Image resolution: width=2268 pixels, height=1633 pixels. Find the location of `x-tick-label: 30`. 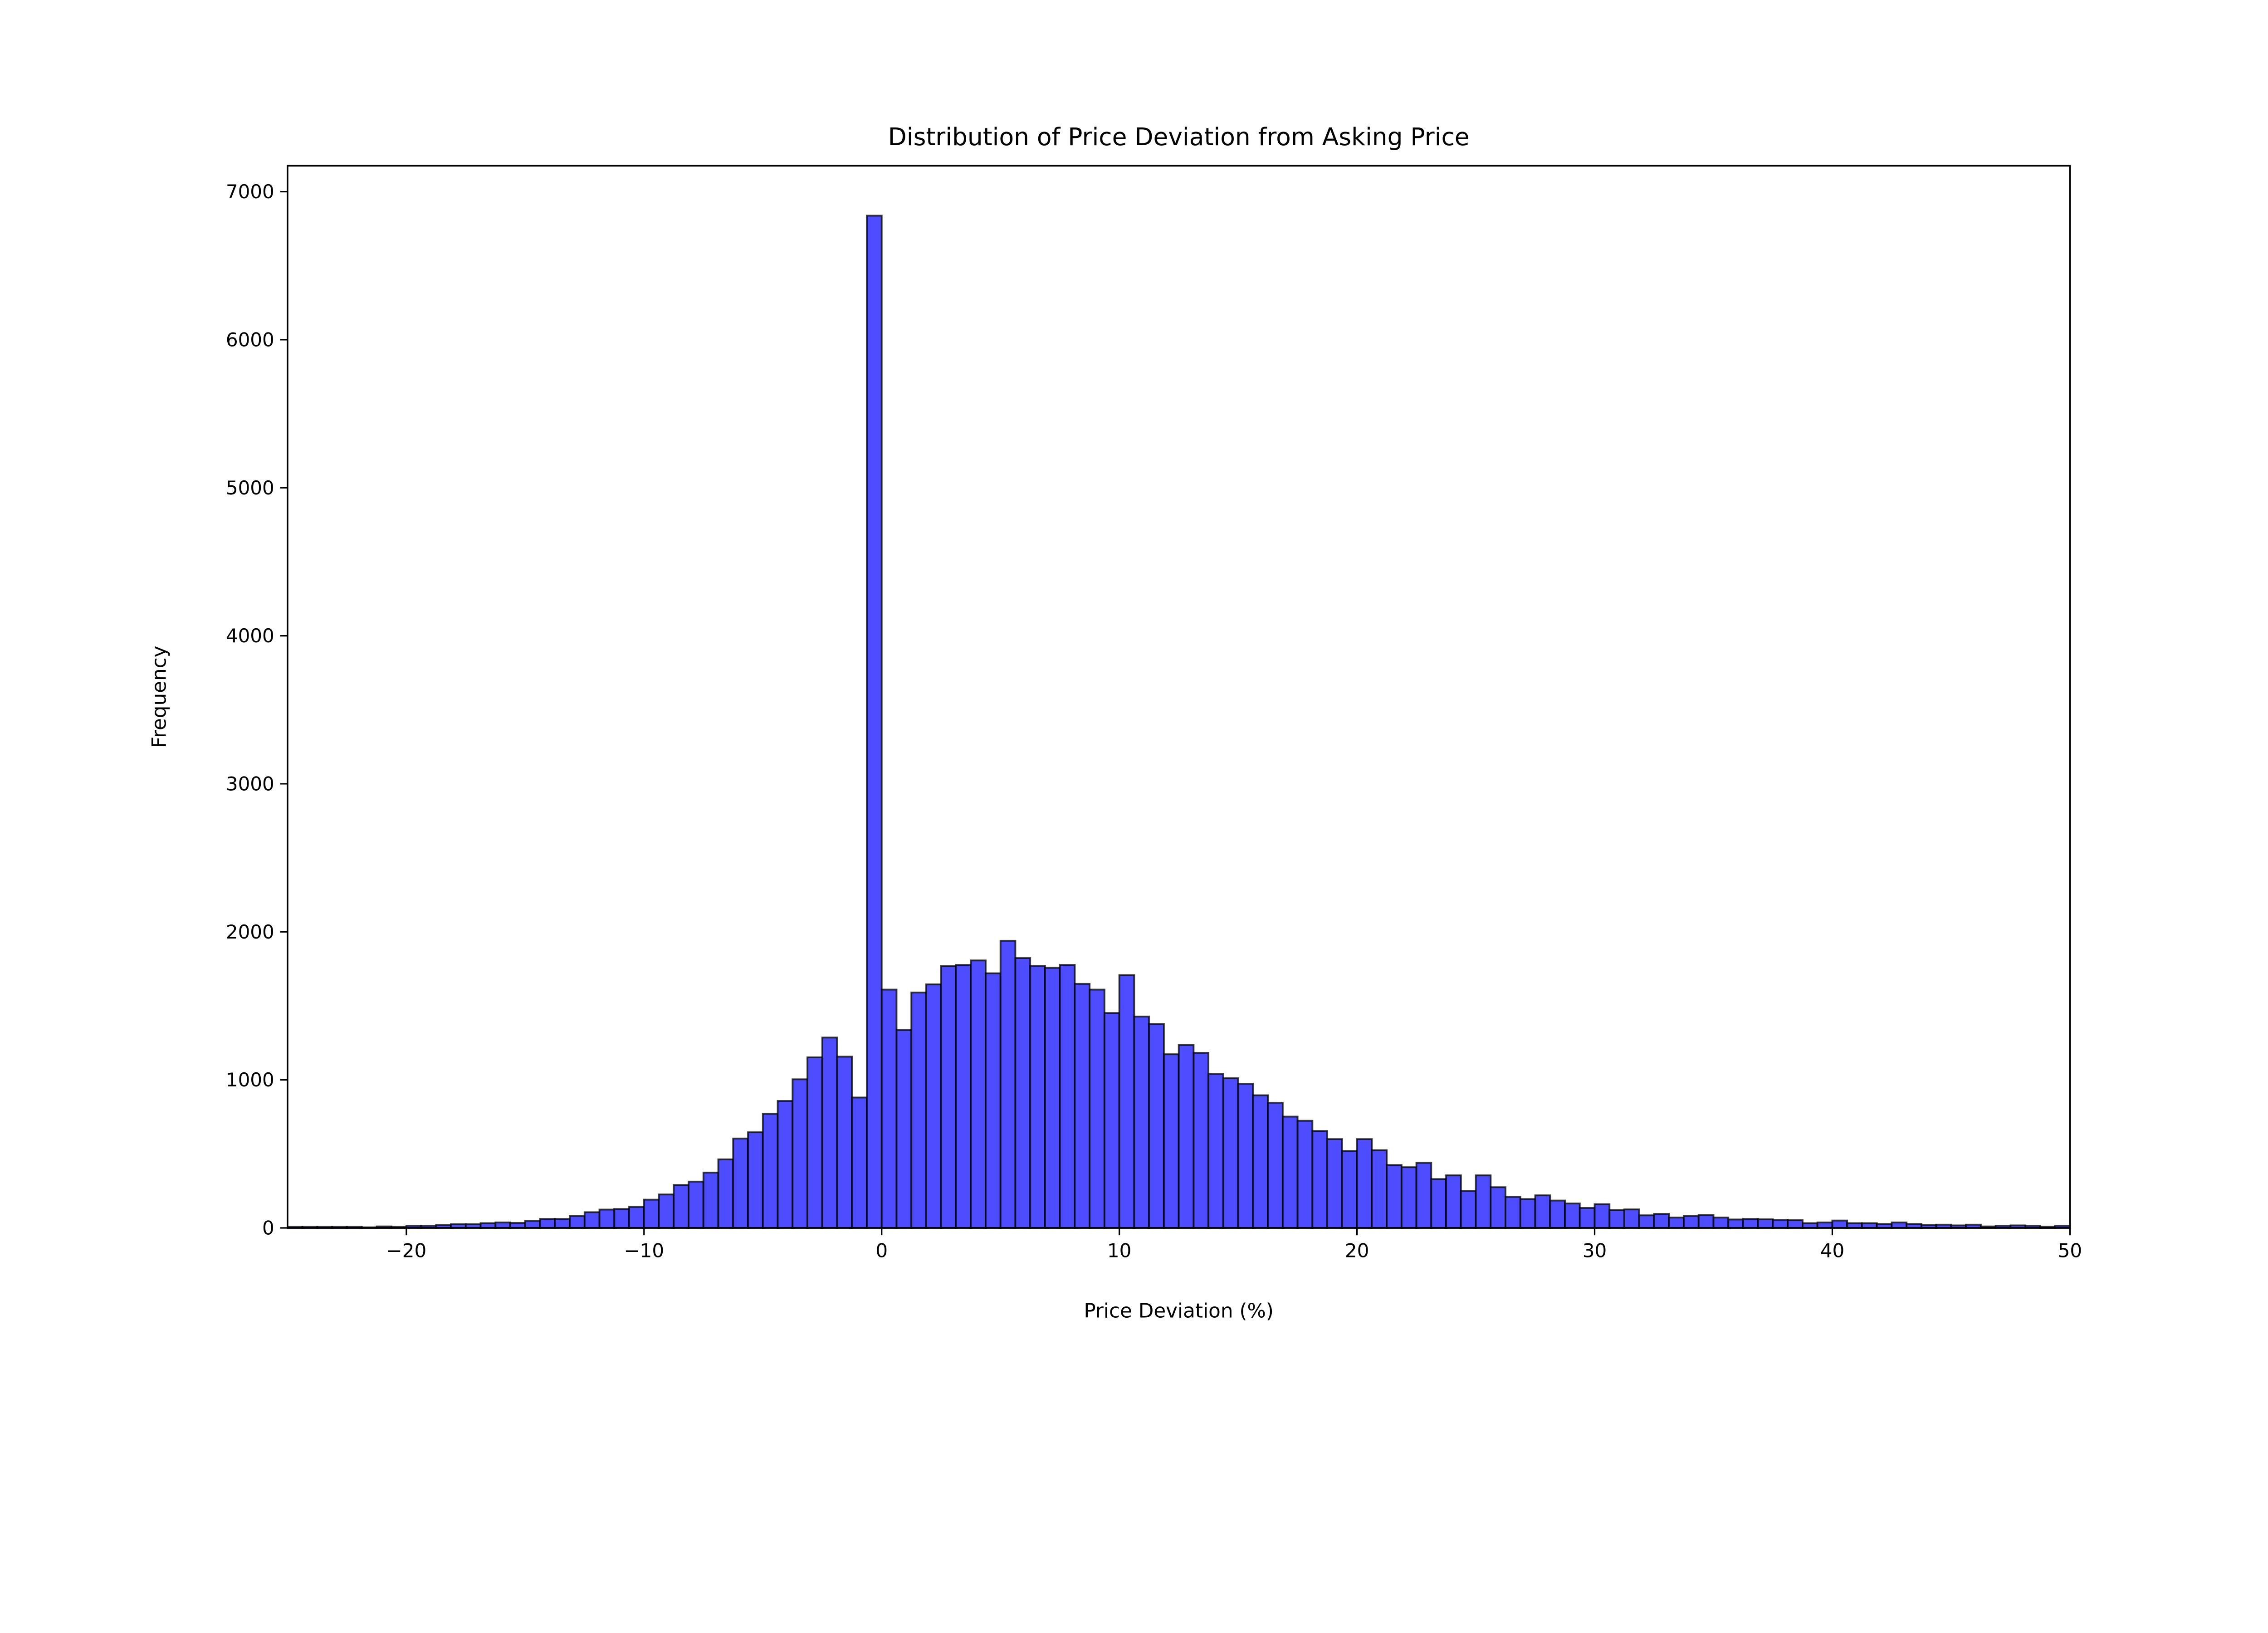

x-tick-label: 30 is located at coordinates (1595, 1251).